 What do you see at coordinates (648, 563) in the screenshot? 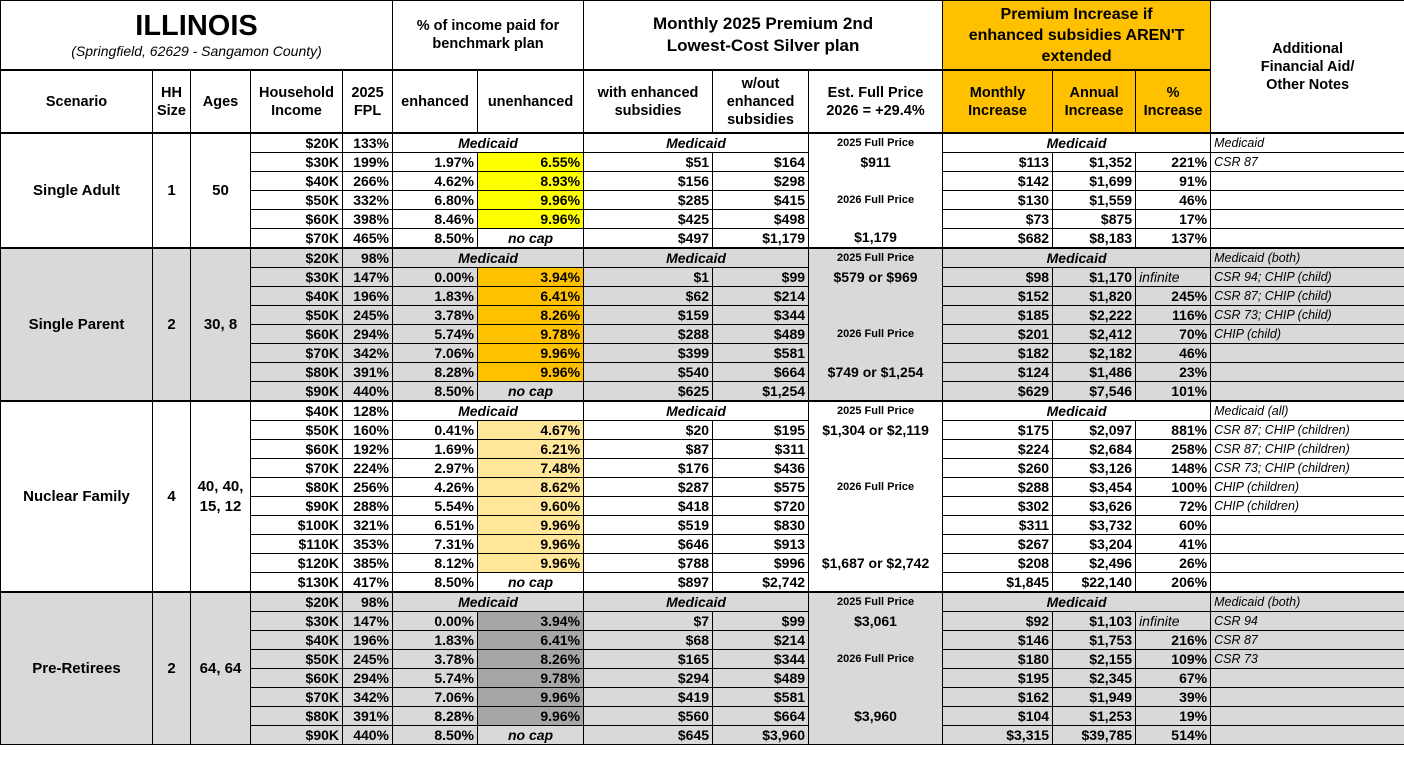
I see `with-enhanced-cell: $788` at bounding box center [648, 563].